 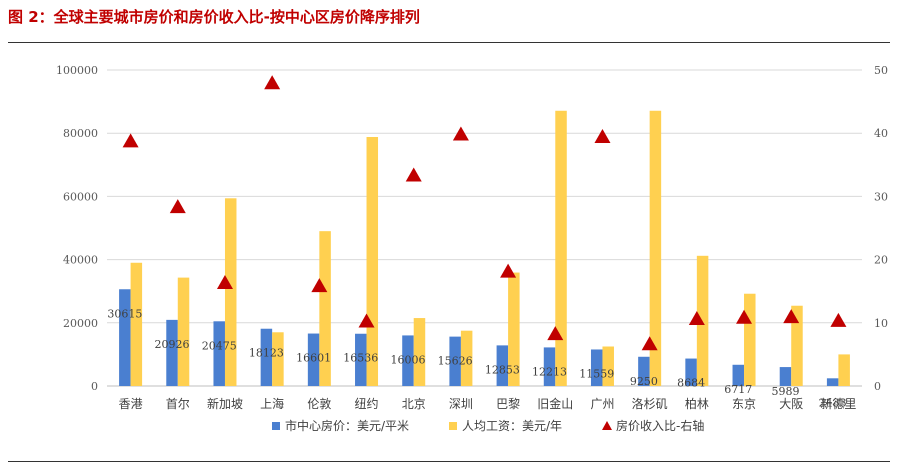 What do you see at coordinates (512, 426) in the screenshot?
I see `legend-label: 人均工资：美元/年` at bounding box center [512, 426].